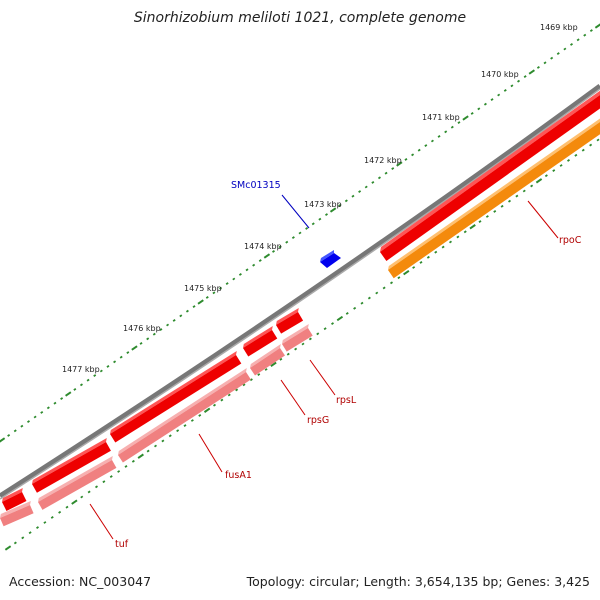 This screenshot has width=600, height=600. Describe the element at coordinates (210, 453) in the screenshot. I see `leader-fusA1` at that location.